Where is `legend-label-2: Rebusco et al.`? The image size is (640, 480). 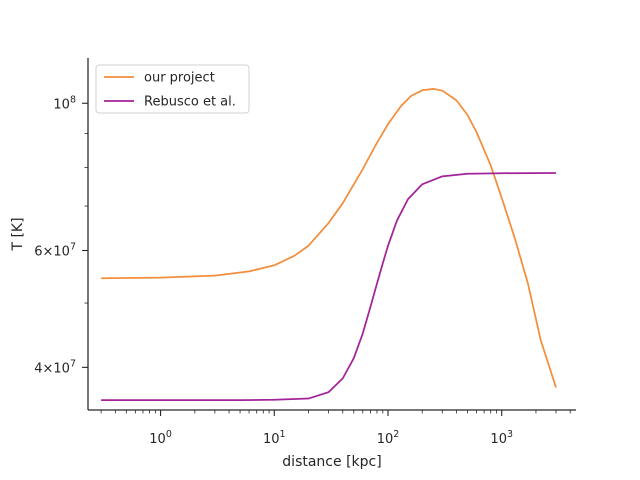 legend-label-2: Rebusco et al. is located at coordinates (190, 102).